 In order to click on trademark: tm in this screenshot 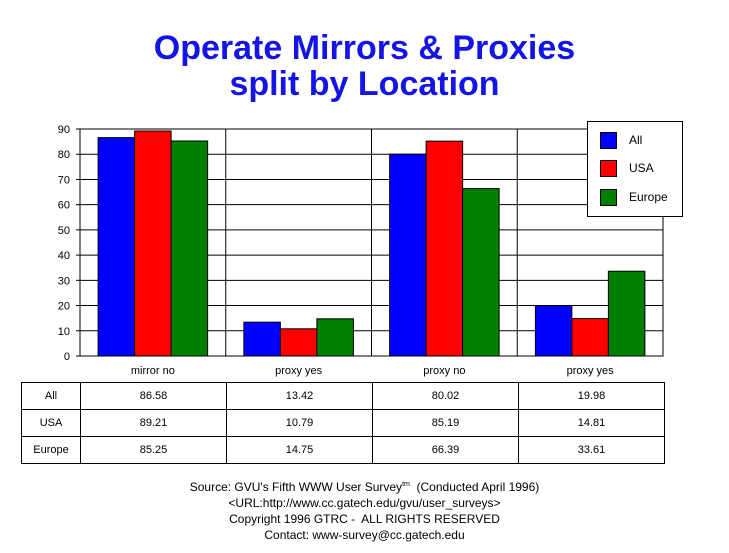, I will do `click(406, 484)`.